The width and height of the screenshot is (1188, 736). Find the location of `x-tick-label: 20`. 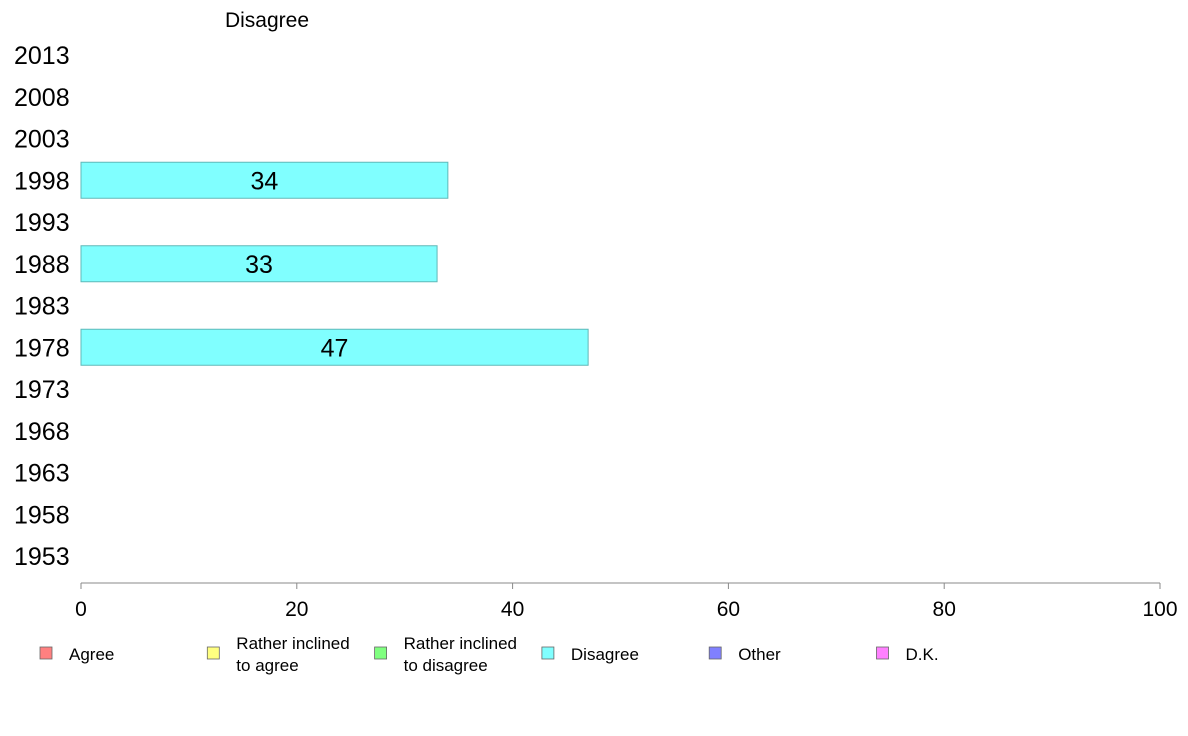

x-tick-label: 20 is located at coordinates (296, 609).